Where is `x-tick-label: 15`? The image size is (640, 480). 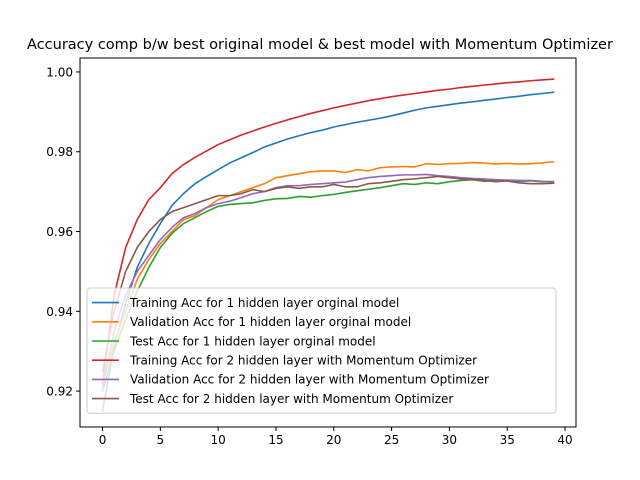
x-tick-label: 15 is located at coordinates (275, 440).